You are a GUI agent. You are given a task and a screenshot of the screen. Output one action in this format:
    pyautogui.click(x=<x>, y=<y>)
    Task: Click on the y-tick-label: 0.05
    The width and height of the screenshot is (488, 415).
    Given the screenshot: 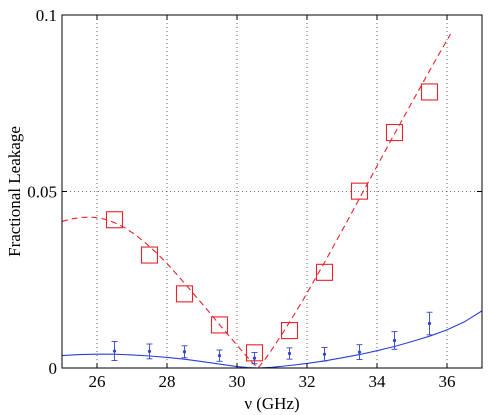 What is the action you would take?
    pyautogui.click(x=42, y=192)
    